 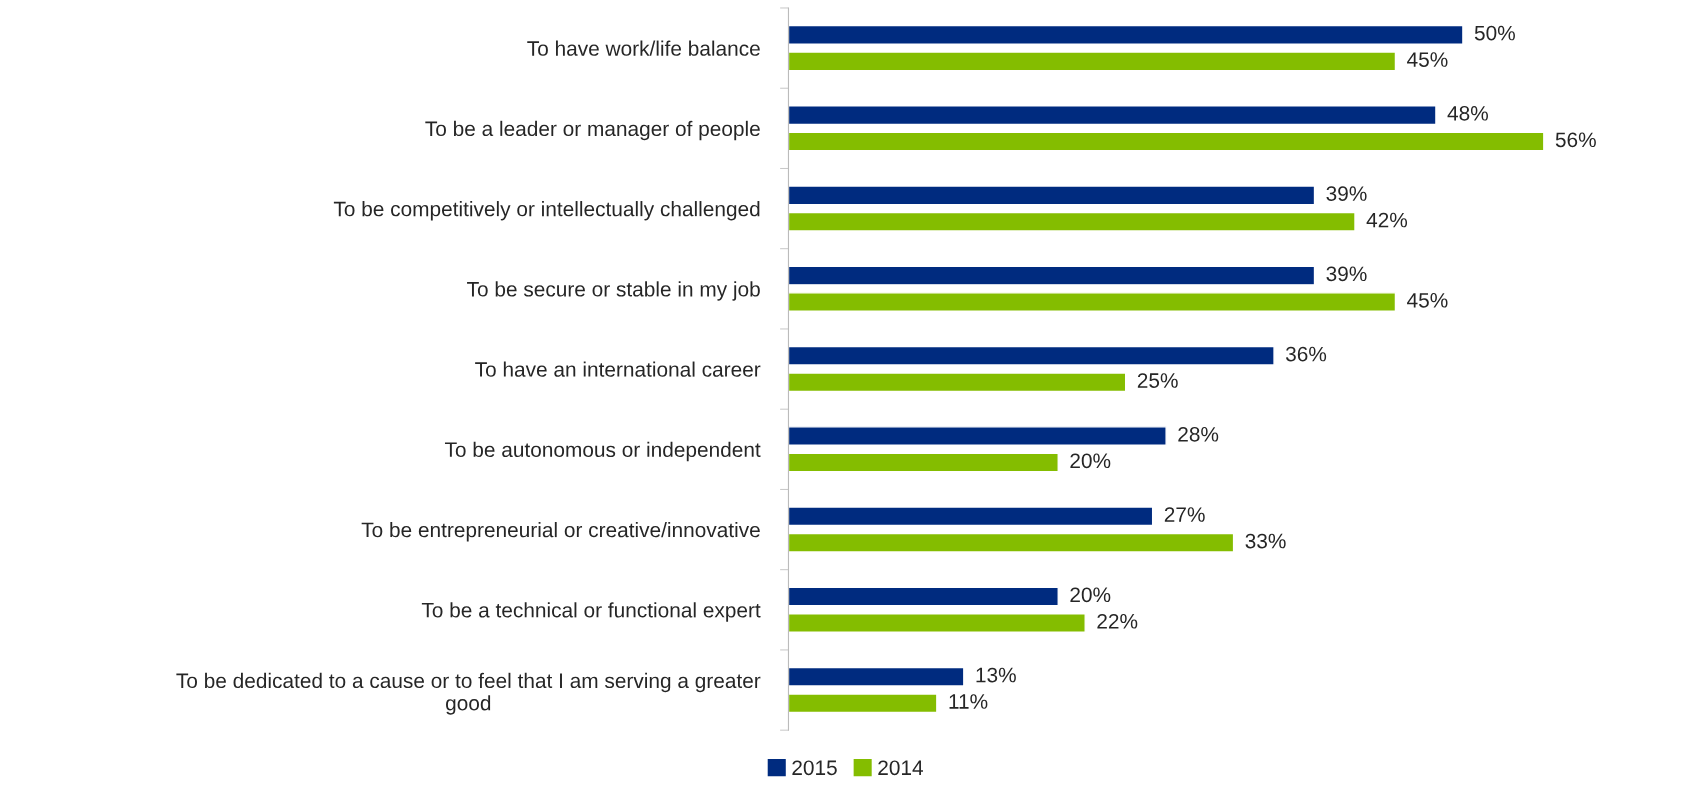 I want to click on y-tick-label: To be secure or stable in my job, so click(x=613, y=291).